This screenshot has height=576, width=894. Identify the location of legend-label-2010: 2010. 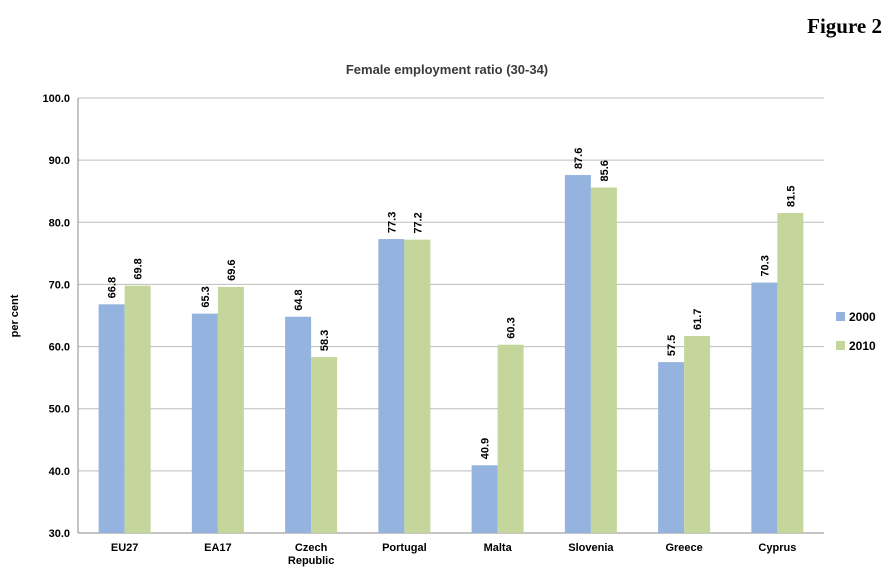
(862, 346).